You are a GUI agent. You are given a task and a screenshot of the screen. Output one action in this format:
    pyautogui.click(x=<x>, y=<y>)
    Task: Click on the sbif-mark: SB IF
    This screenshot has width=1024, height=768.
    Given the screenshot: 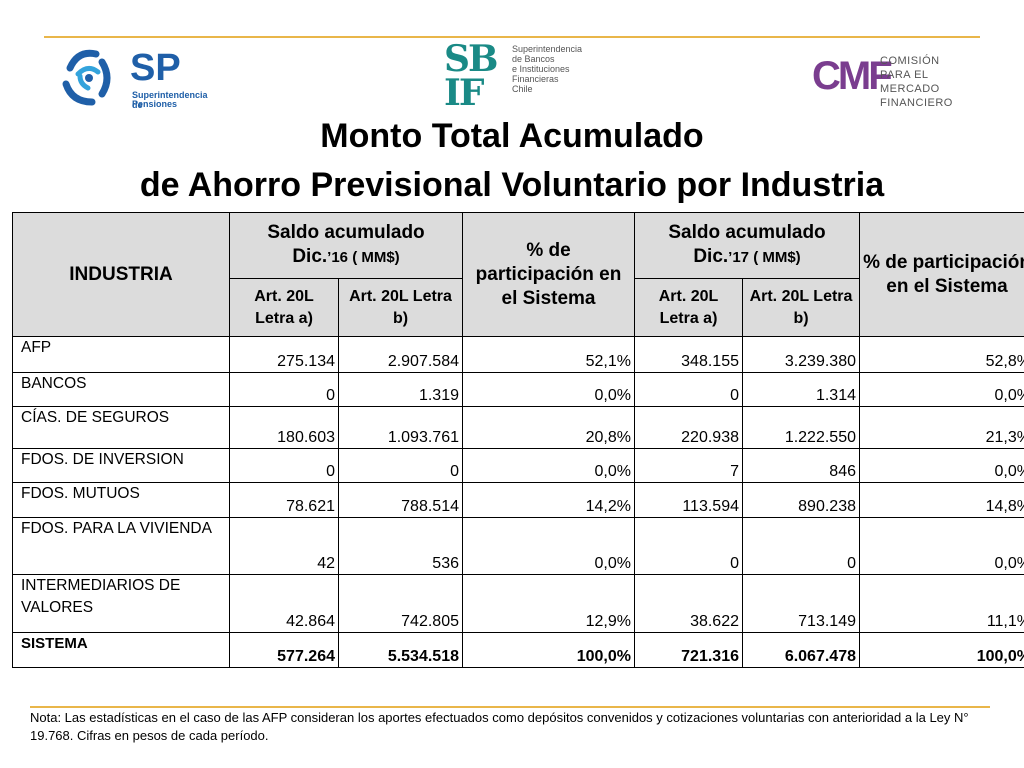 What is the action you would take?
    pyautogui.click(x=471, y=76)
    